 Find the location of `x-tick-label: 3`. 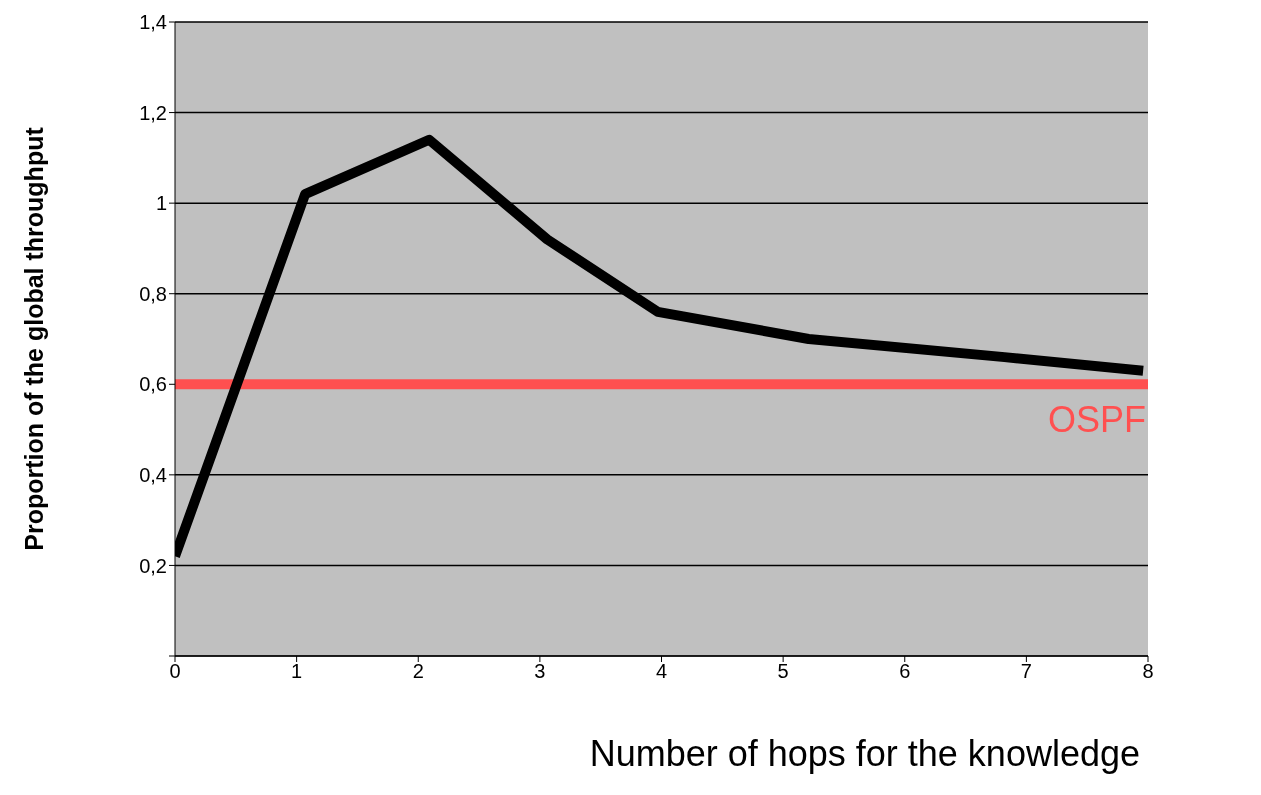

x-tick-label: 3 is located at coordinates (540, 671).